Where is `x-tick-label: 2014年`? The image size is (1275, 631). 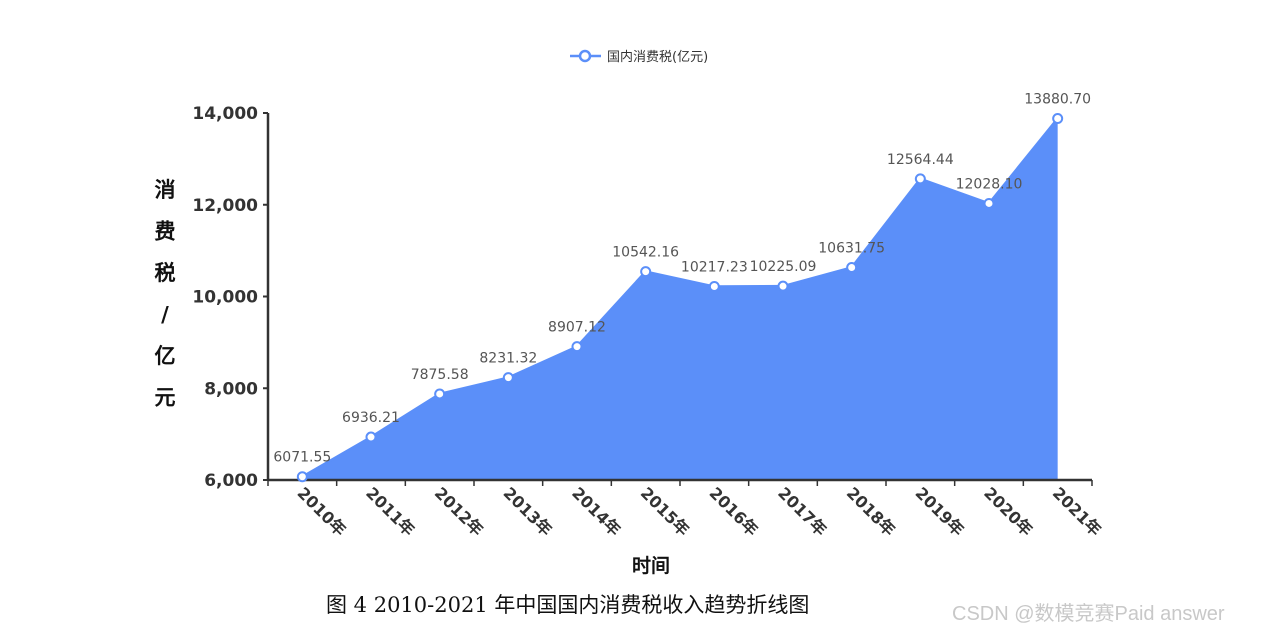 x-tick-label: 2014年 is located at coordinates (596, 511).